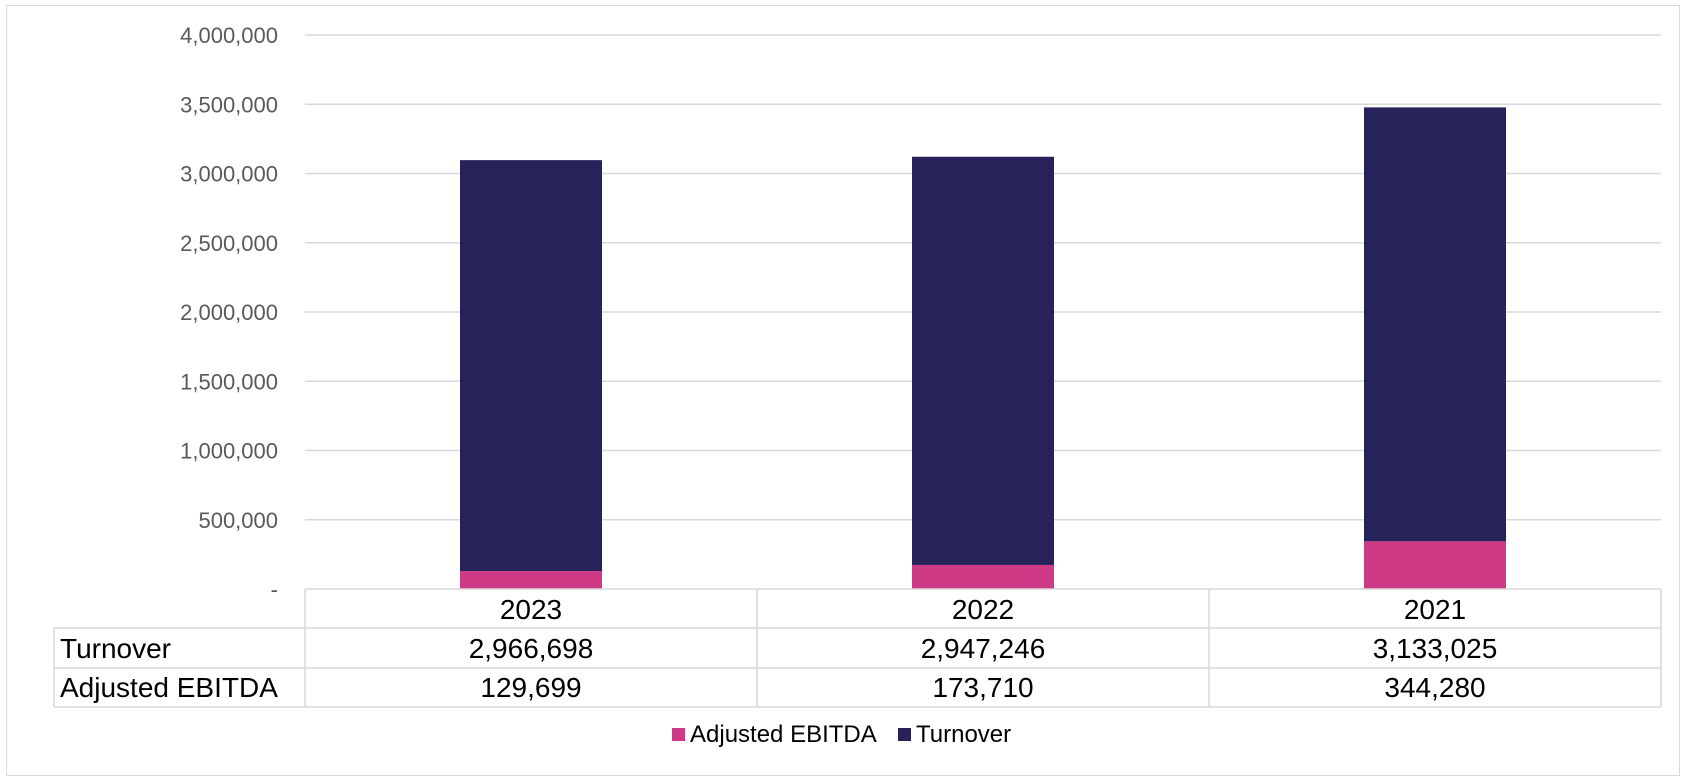 This screenshot has width=1695, height=784. What do you see at coordinates (1435, 648) in the screenshot?
I see `table-cell-value: 3,133,025` at bounding box center [1435, 648].